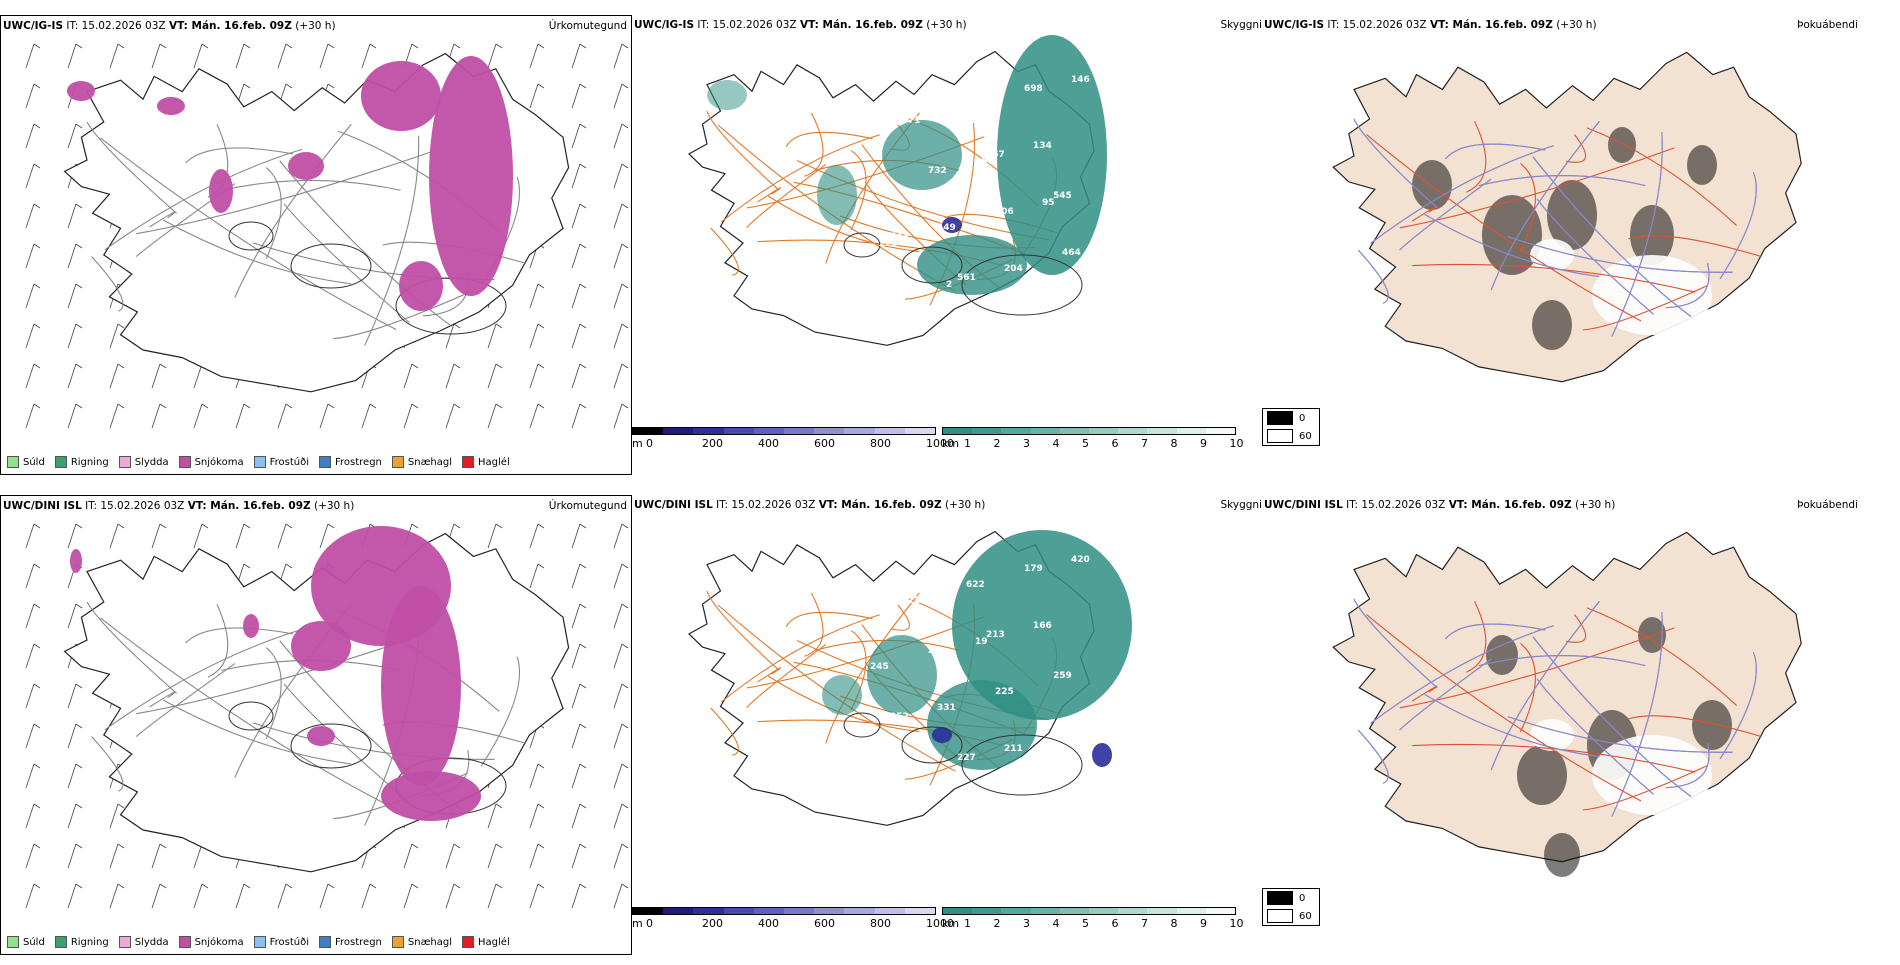 The image size is (1900, 965). What do you see at coordinates (981, 642) in the screenshot?
I see `cloud-base-label: 19` at bounding box center [981, 642].